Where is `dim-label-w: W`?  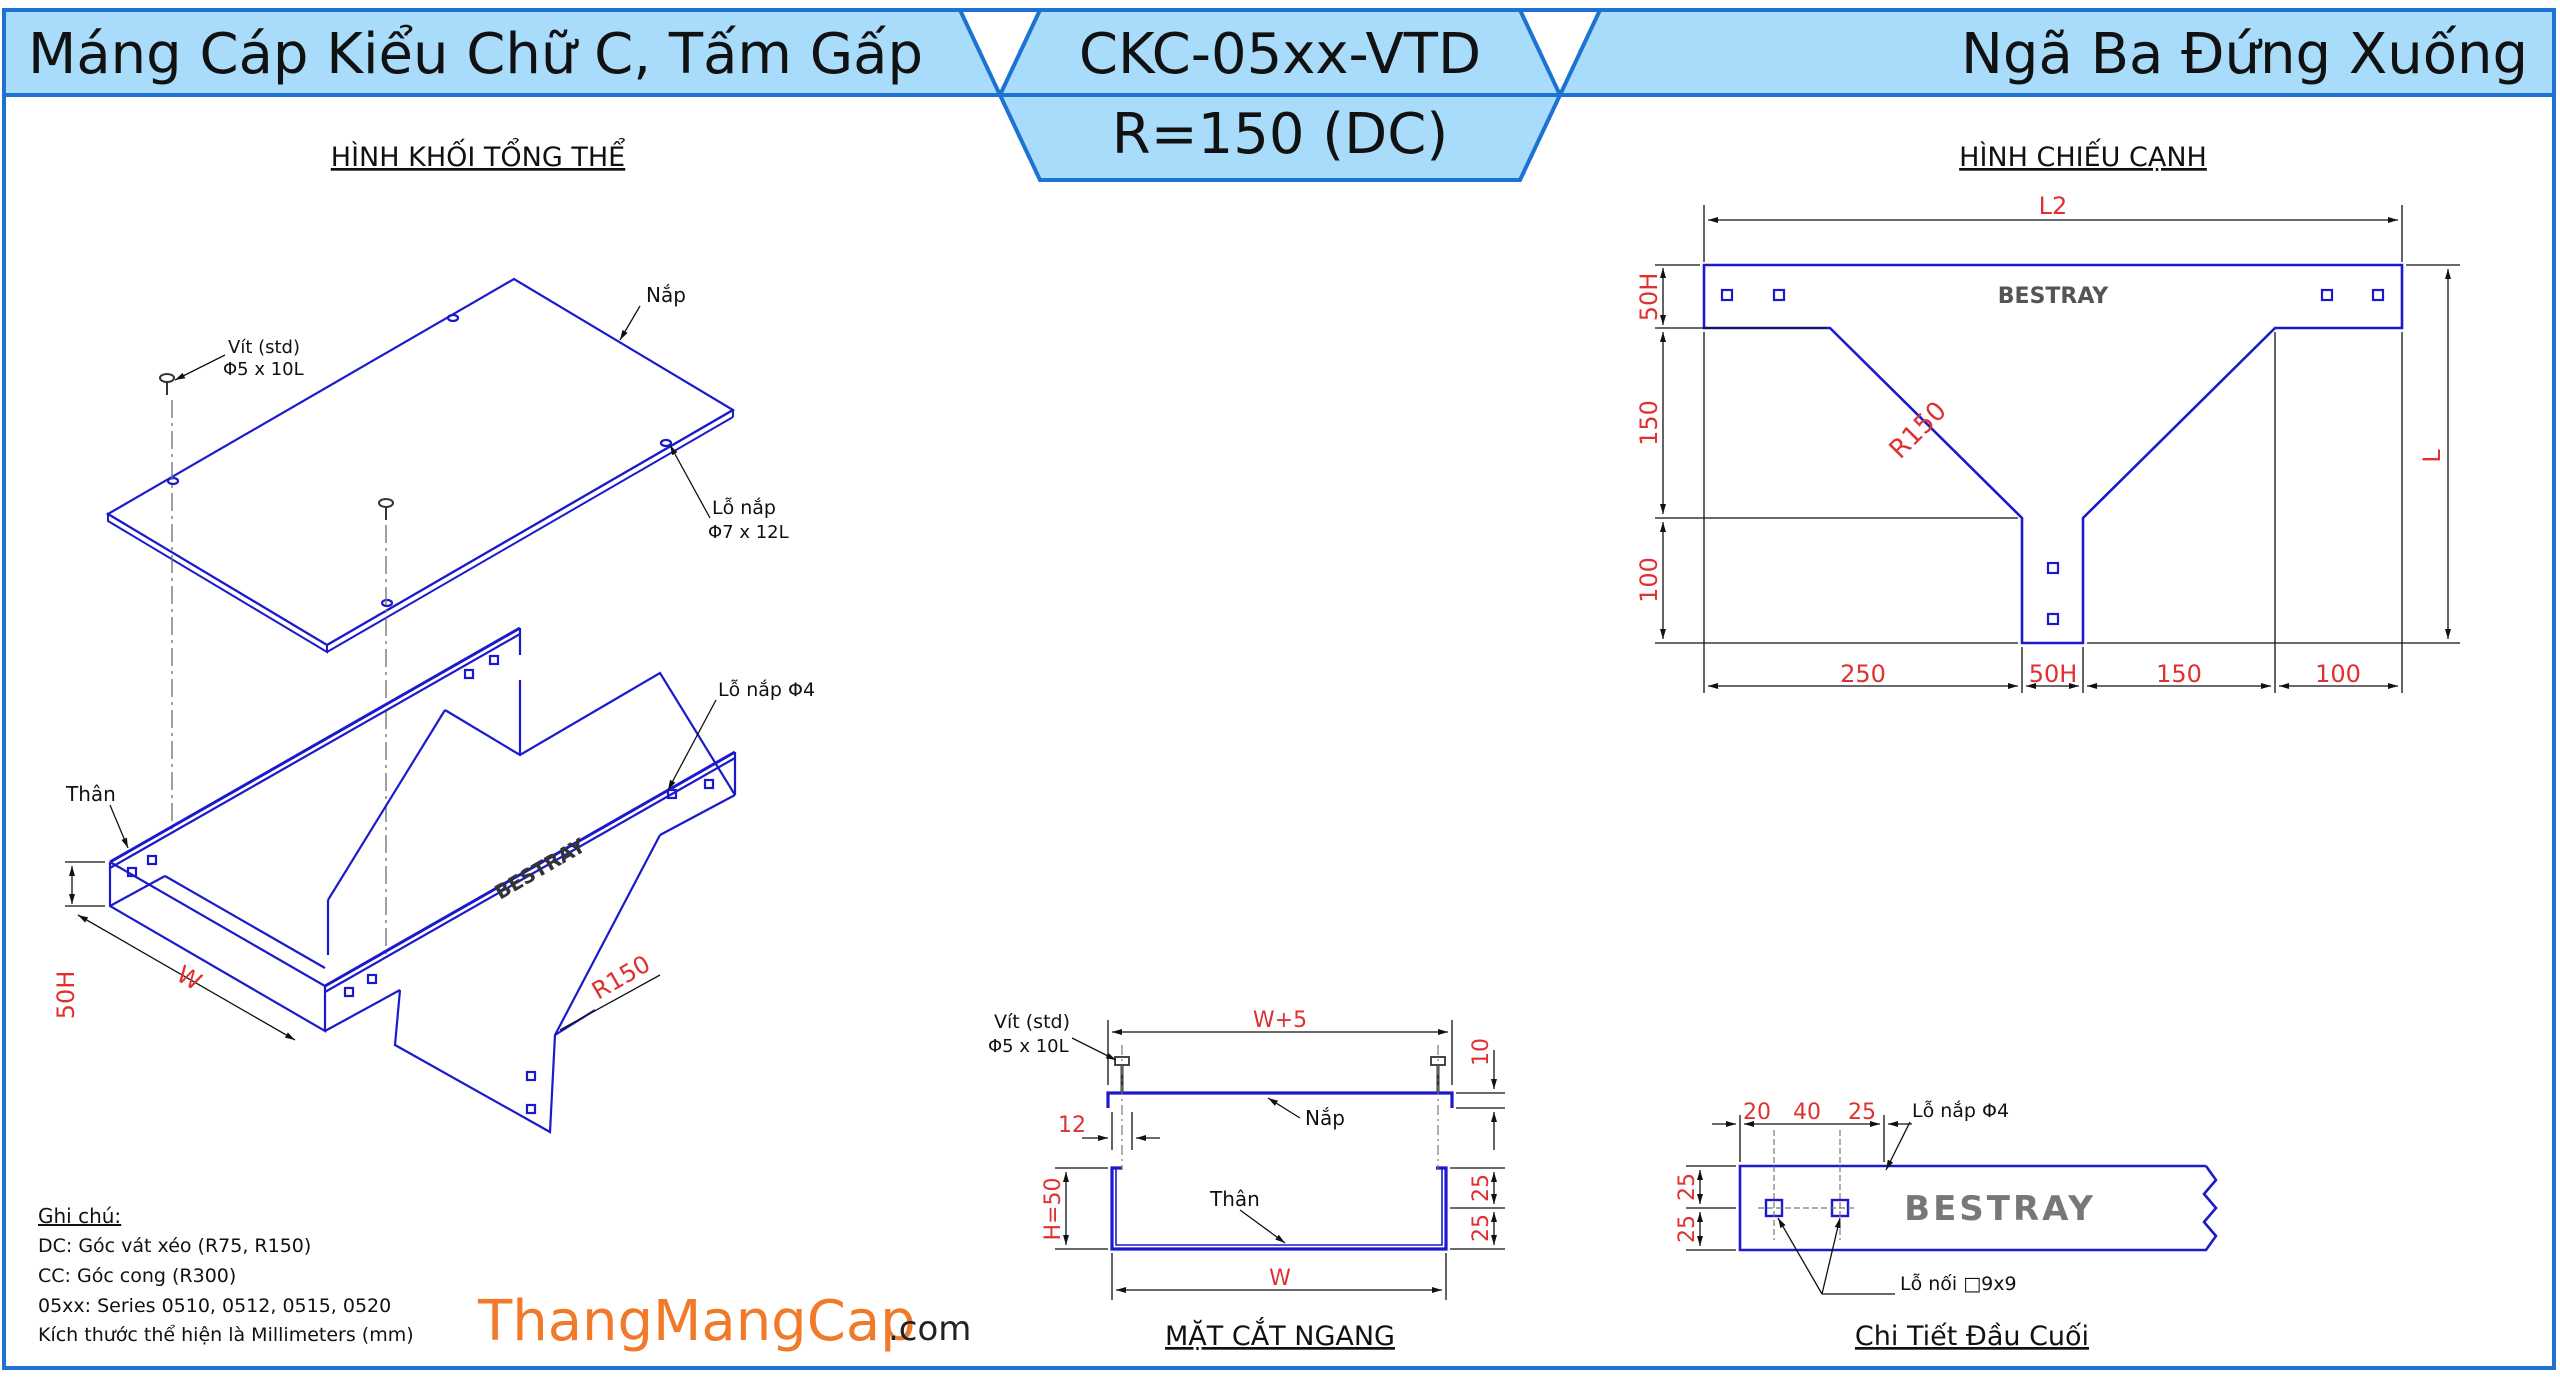 dim-label-w: W is located at coordinates (1280, 1278).